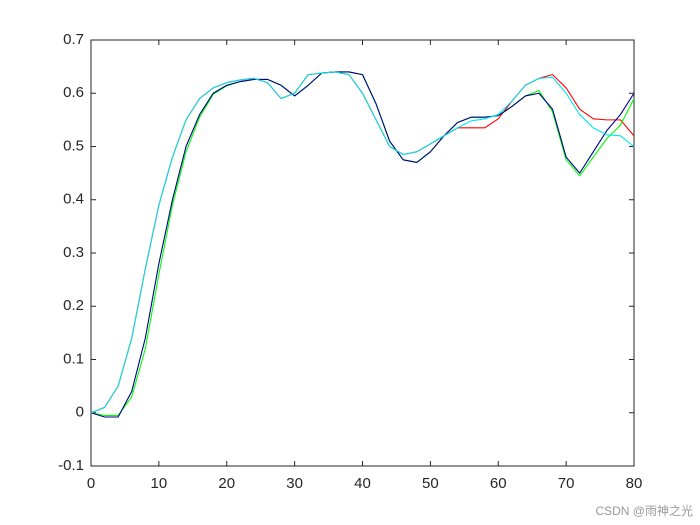 This screenshot has height=525, width=700. What do you see at coordinates (73, 145) in the screenshot?
I see `y-tick-label: 0.5` at bounding box center [73, 145].